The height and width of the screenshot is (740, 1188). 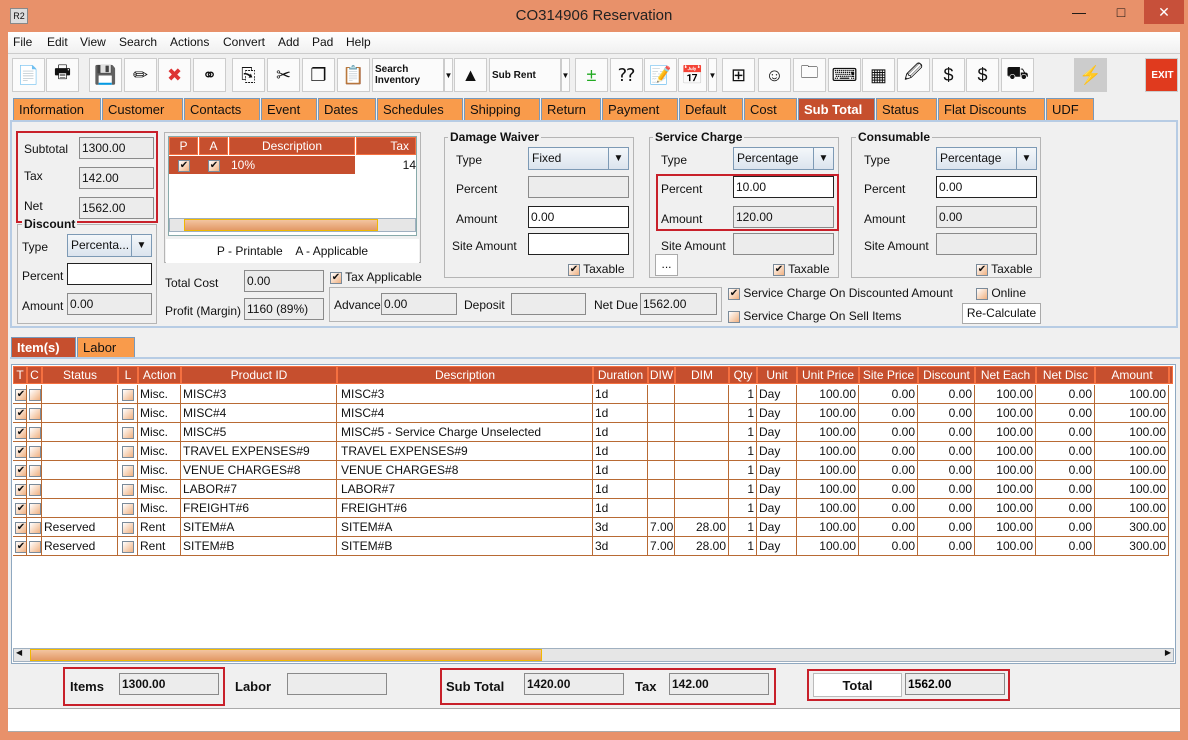 What do you see at coordinates (840, 293) in the screenshot?
I see `sc-discounted-checkbox: ✔ Service Charge On Discounted Amount` at bounding box center [840, 293].